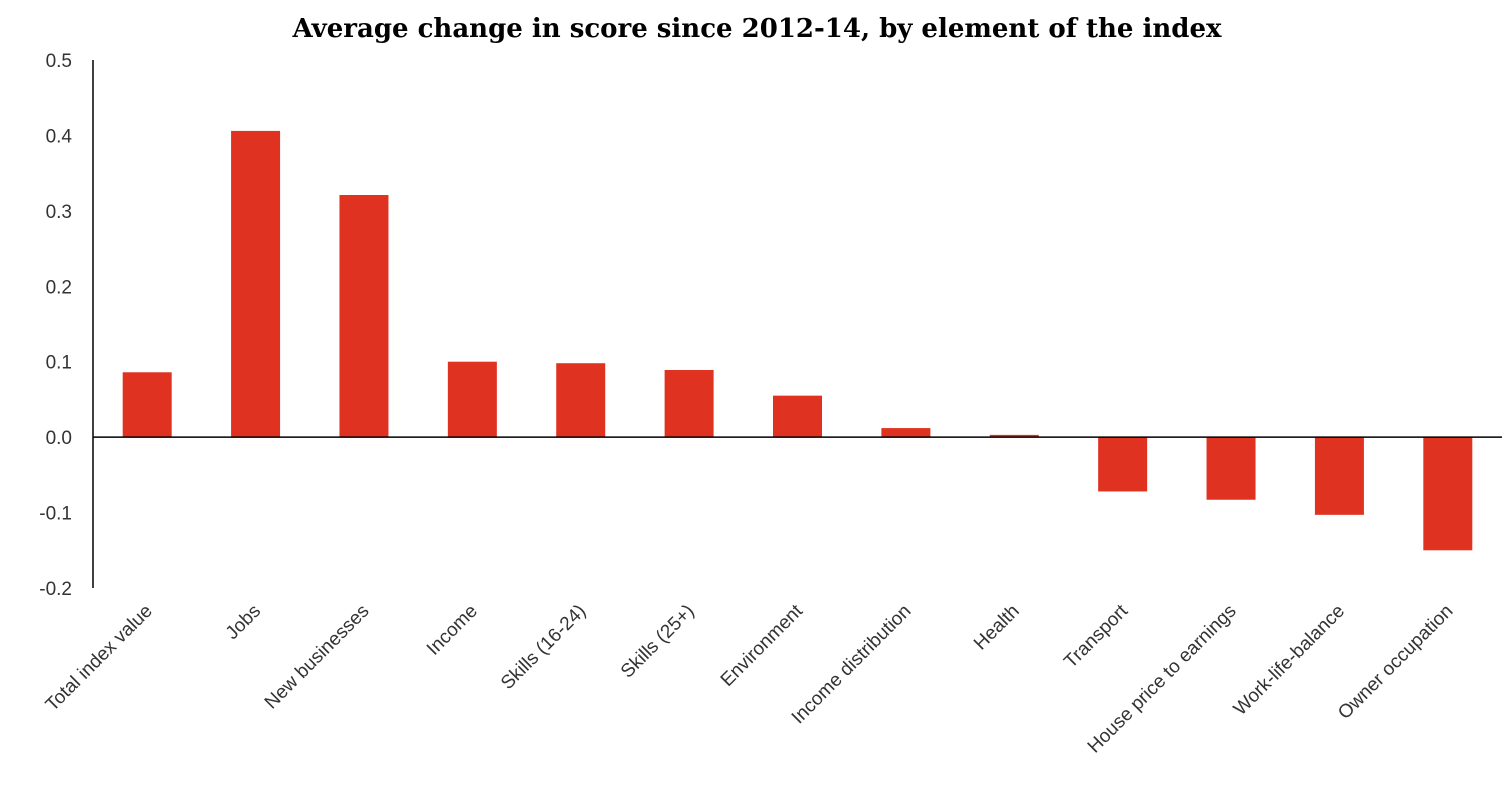  I want to click on x-tick-label: Owner occupation, so click(1395, 662).